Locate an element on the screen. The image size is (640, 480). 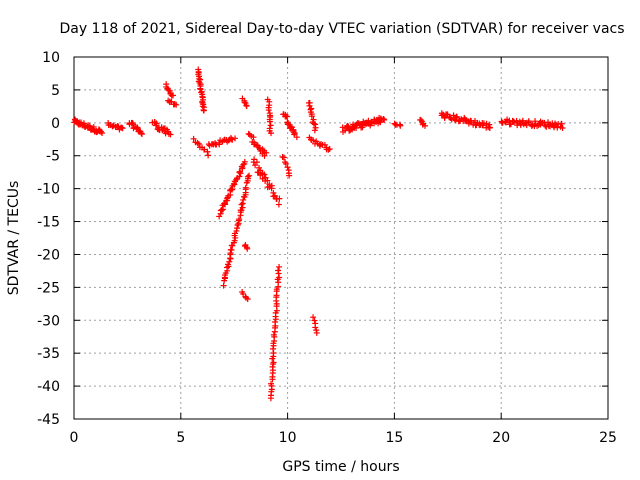
y-tick-label: 10 is located at coordinates (51, 58).